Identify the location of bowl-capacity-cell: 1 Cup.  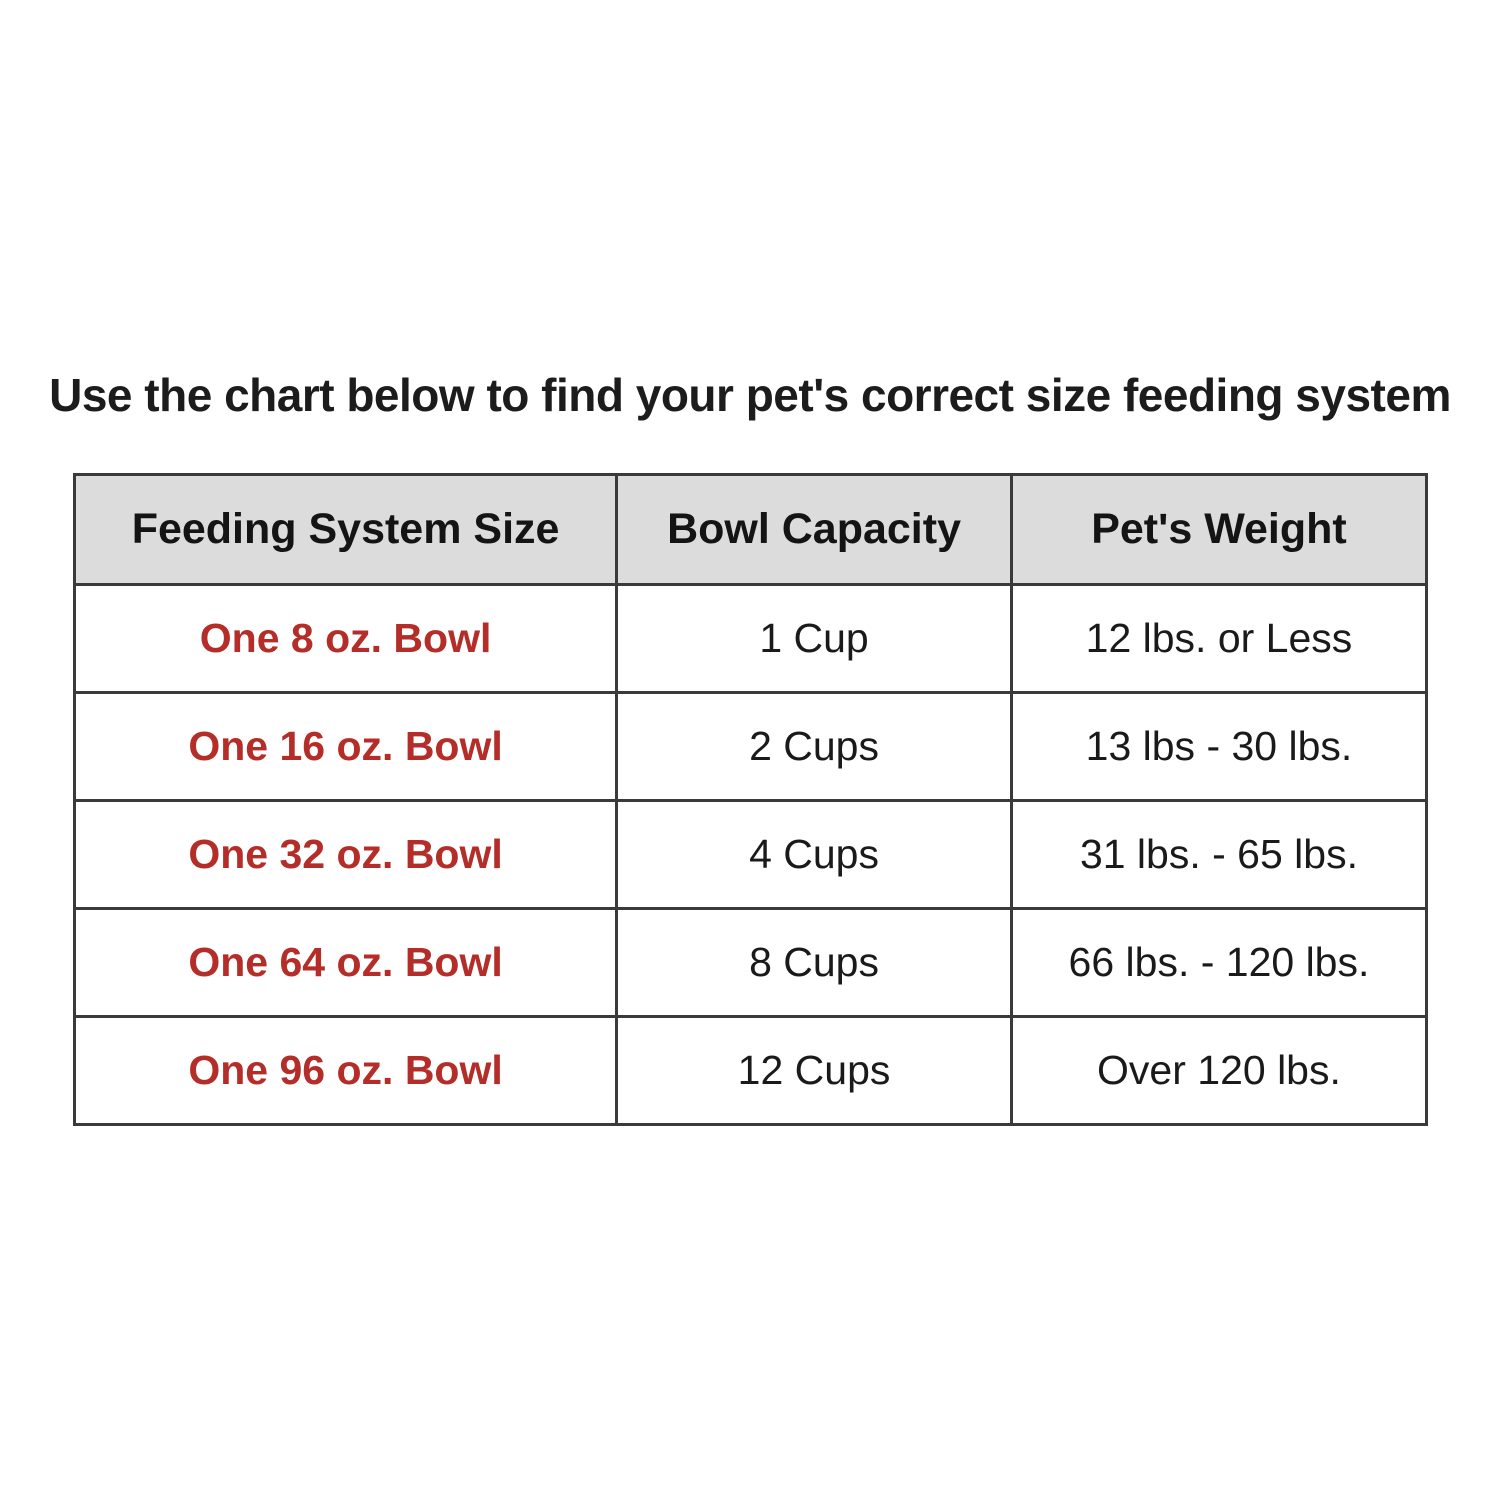
(814, 638).